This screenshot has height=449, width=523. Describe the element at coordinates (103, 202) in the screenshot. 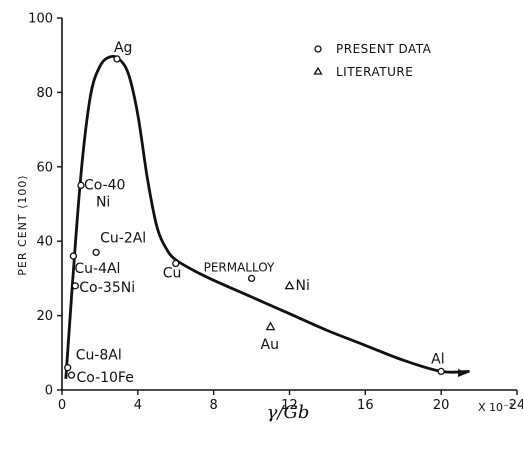

I see `data-label-co-40-ni-line-2: Ni` at that location.